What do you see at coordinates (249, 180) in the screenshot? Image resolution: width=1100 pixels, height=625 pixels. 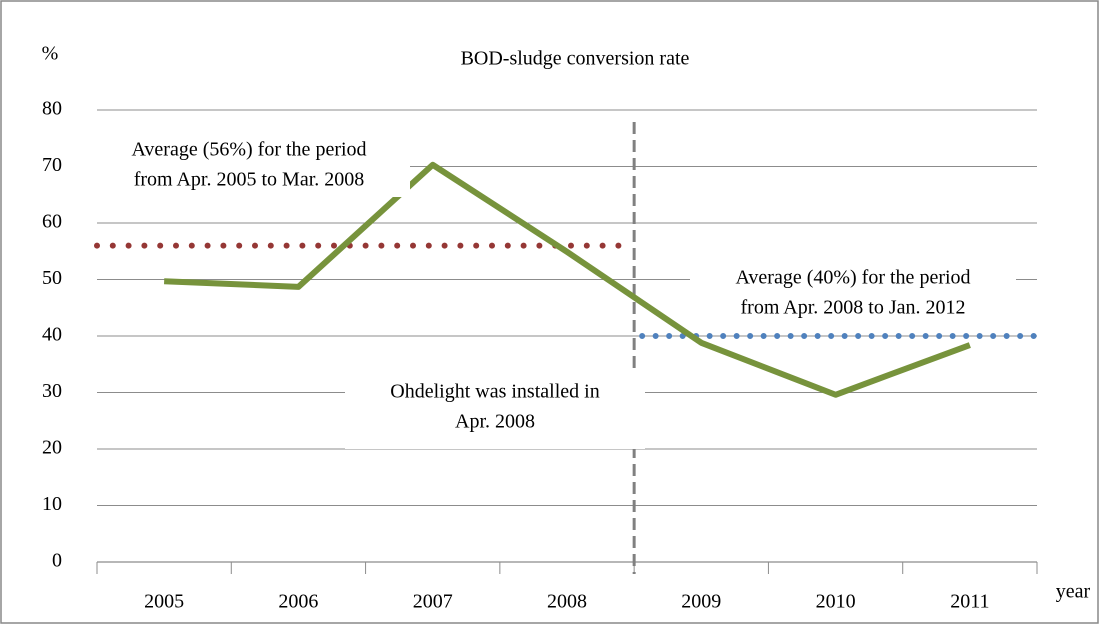 I see `average-annotation: from Apr. 2005 to Mar. 2008` at bounding box center [249, 180].